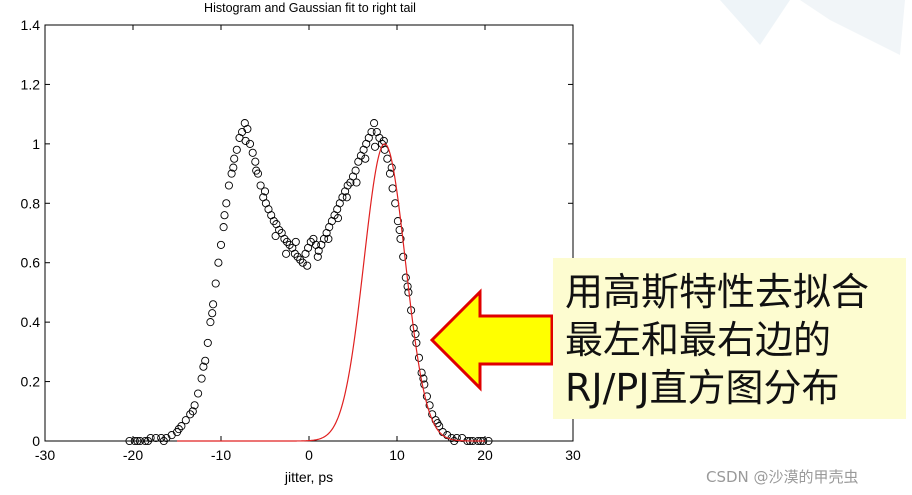 This screenshot has height=495, width=912. I want to click on y-tick-label: 0.6, so click(31, 263).